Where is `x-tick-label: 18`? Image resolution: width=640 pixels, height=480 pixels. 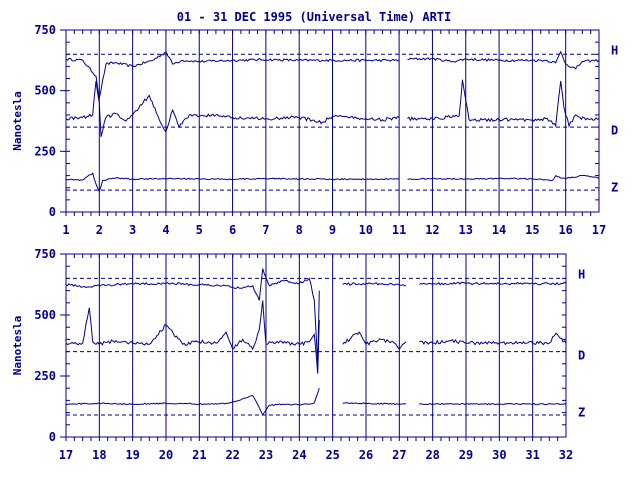 x-tick-label: 18 is located at coordinates (99, 455).